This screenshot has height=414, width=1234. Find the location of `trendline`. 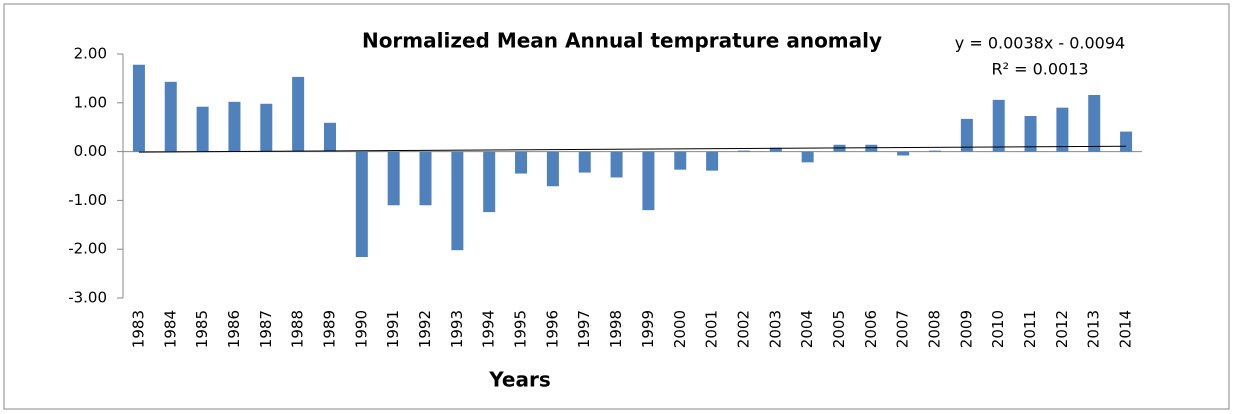

trendline is located at coordinates (632, 149).